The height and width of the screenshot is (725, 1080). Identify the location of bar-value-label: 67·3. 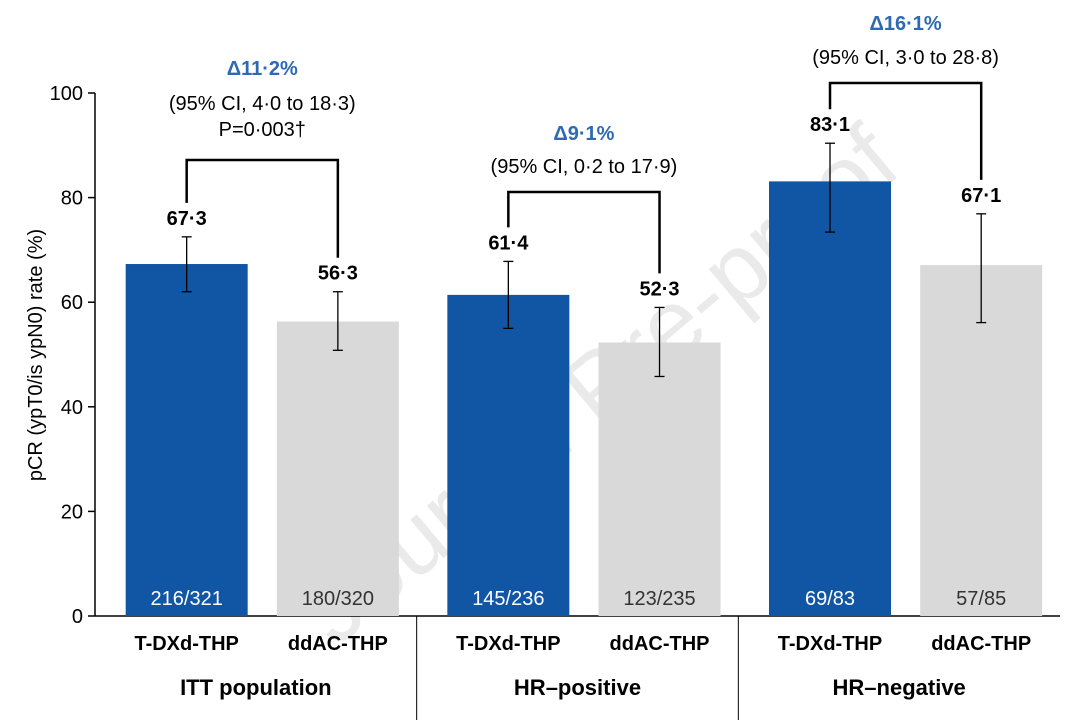
(187, 219).